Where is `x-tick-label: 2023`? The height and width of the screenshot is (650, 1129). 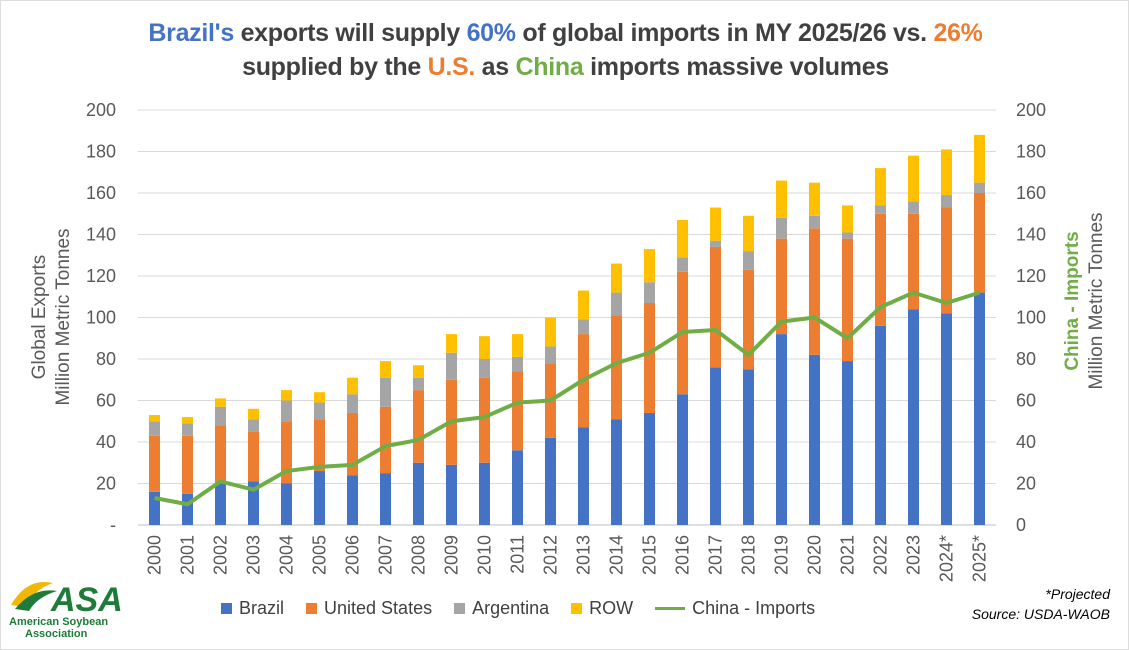
x-tick-label: 2023 is located at coordinates (914, 555).